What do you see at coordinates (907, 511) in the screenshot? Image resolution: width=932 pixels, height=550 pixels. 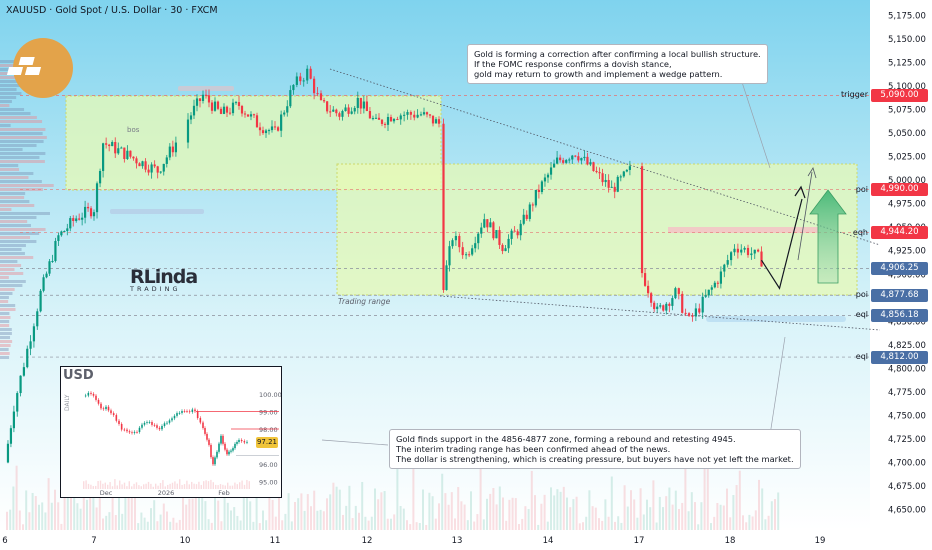 I see `price-tick-label: 4,650.00` at bounding box center [907, 511].